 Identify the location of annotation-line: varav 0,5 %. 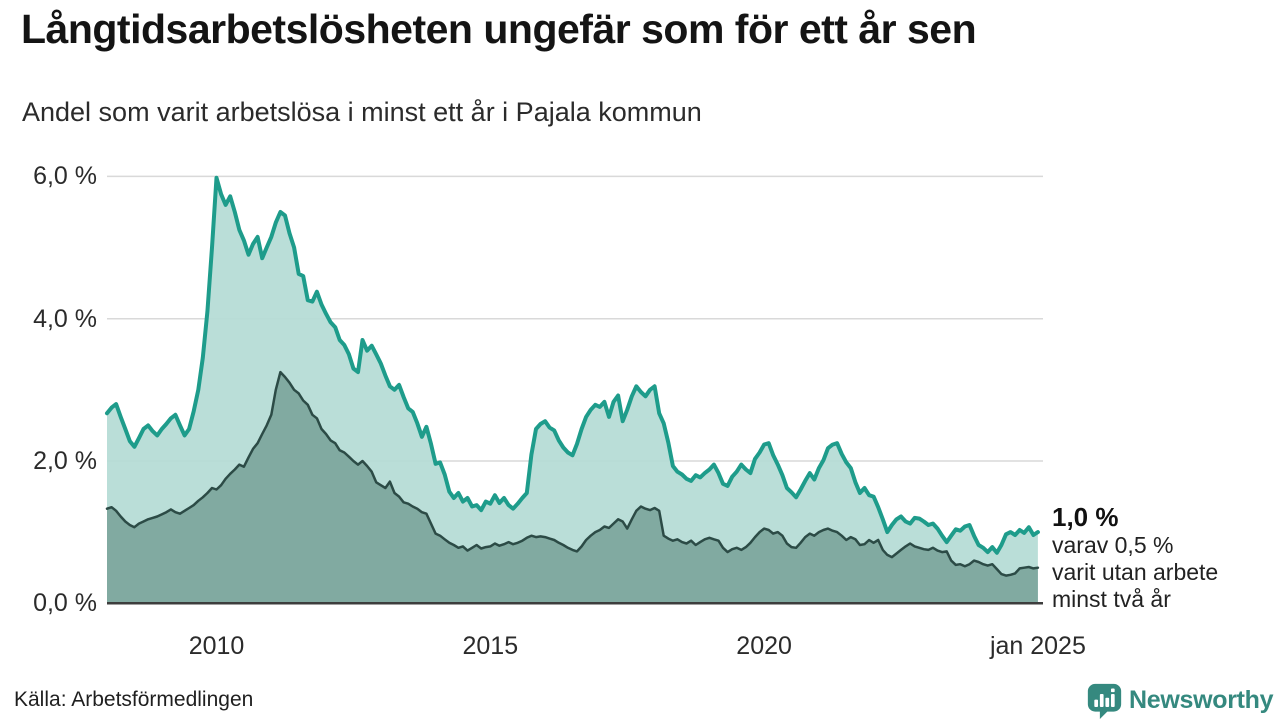
(1113, 545).